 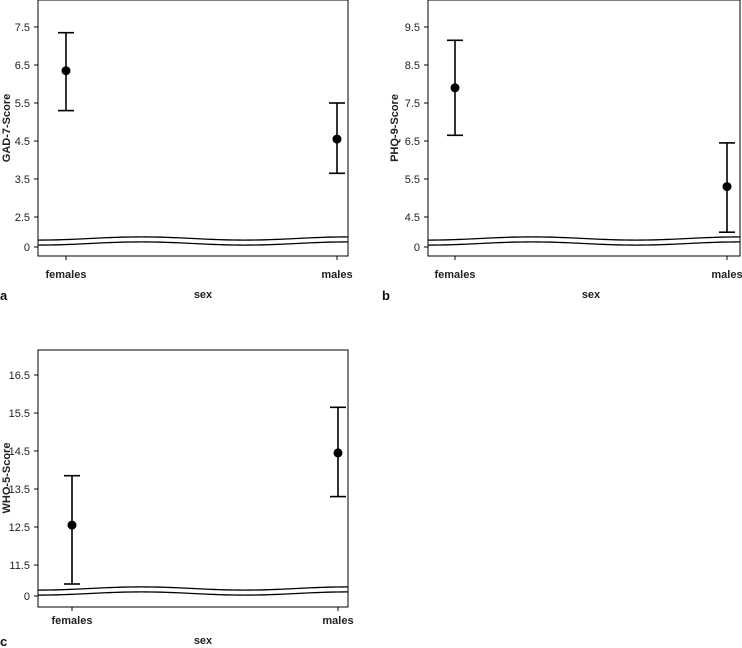 I want to click on y-tick-label: 16.5, so click(x=19, y=376).